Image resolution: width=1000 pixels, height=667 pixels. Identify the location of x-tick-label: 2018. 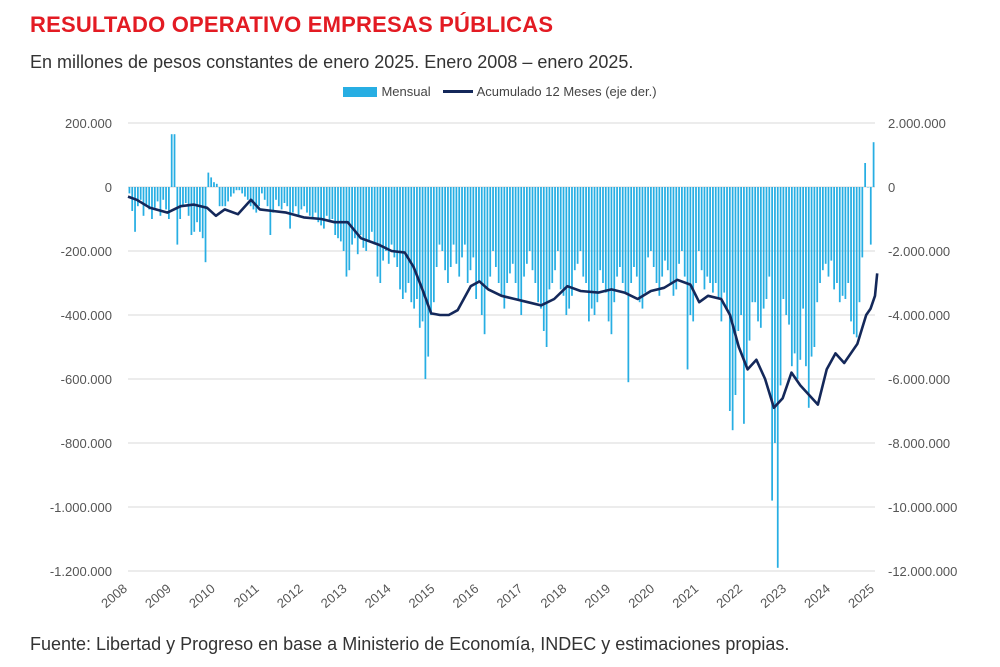
(554, 596).